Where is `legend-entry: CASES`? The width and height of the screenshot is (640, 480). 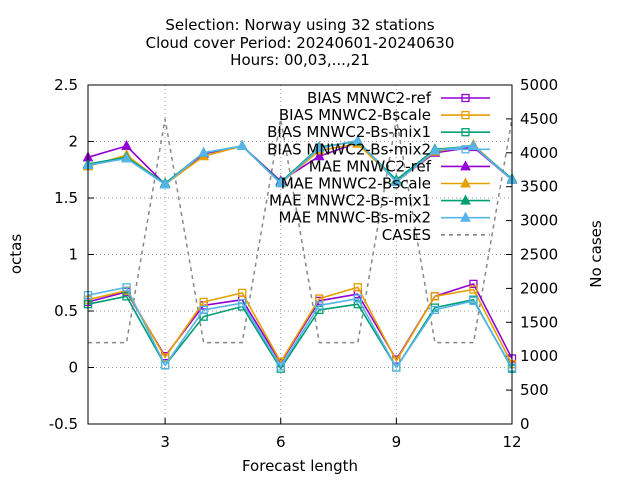
legend-entry: CASES is located at coordinates (436, 235).